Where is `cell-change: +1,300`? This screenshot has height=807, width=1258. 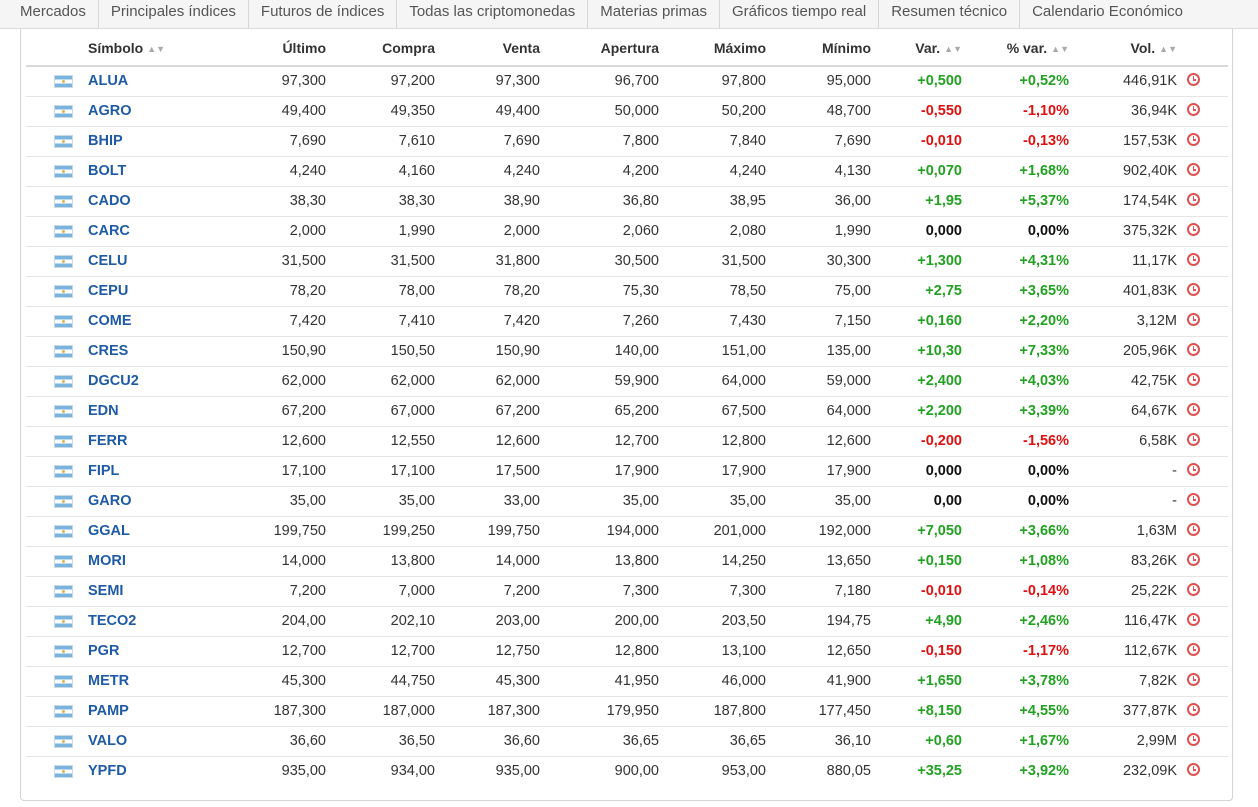
cell-change: +1,300 is located at coordinates (916, 261).